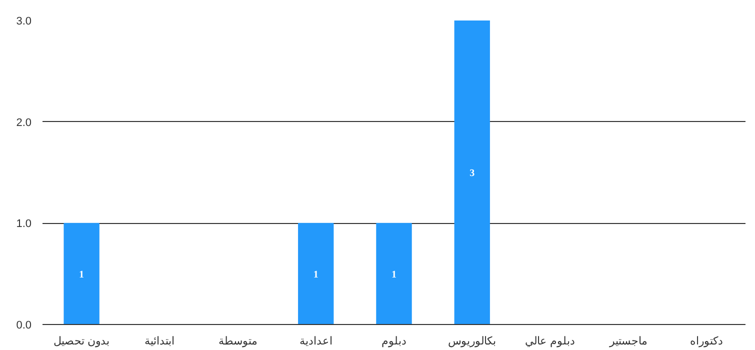 Image resolution: width=755 pixels, height=350 pixels. What do you see at coordinates (472, 173) in the screenshot?
I see `data-label: 3` at bounding box center [472, 173].